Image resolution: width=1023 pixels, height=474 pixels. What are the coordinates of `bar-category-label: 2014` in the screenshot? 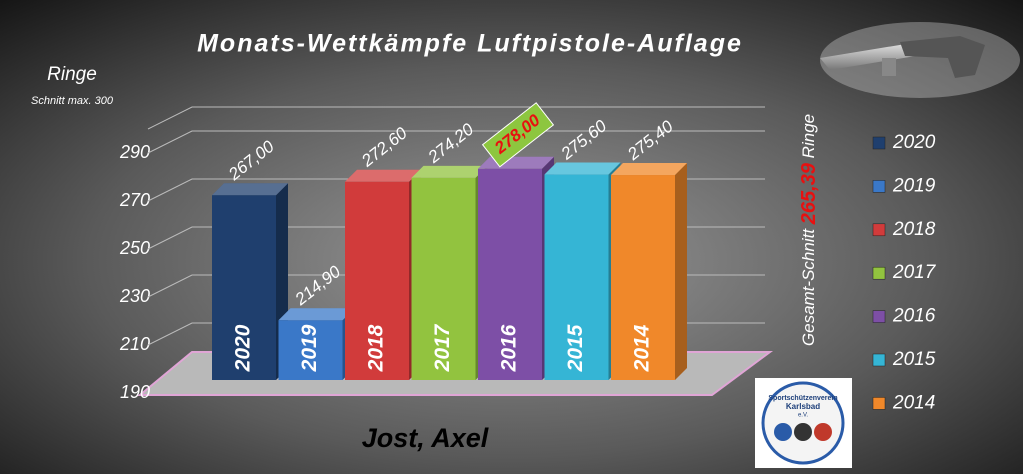 It's located at (642, 348).